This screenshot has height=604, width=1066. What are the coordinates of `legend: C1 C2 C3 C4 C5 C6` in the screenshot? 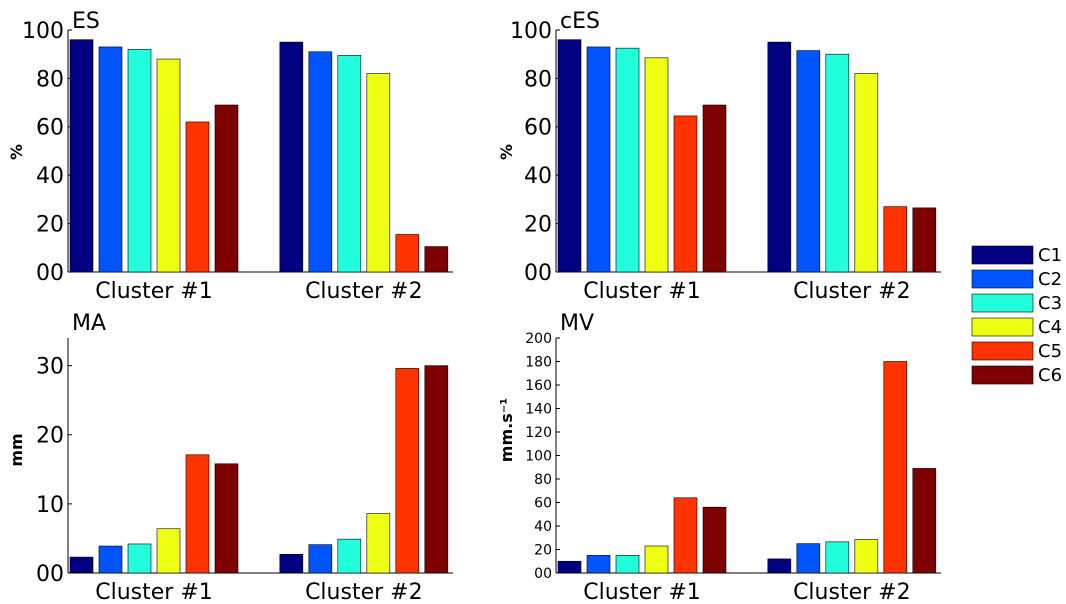 It's located at (1015, 318).